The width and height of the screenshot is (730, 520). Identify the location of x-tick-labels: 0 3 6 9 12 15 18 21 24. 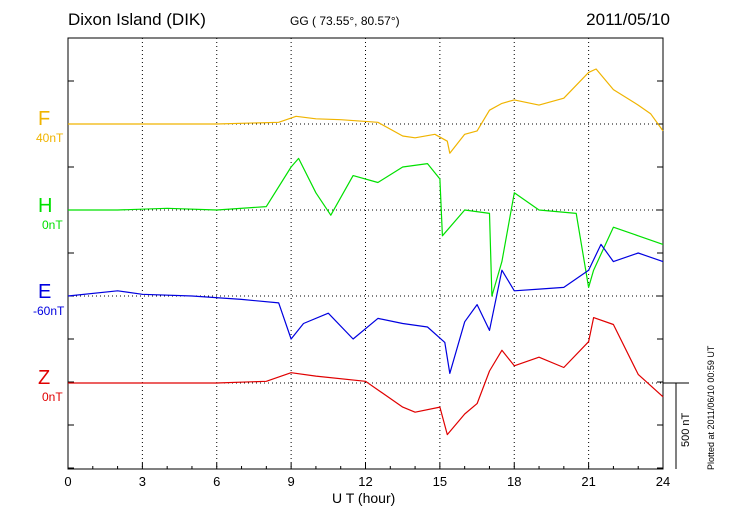
(367, 481).